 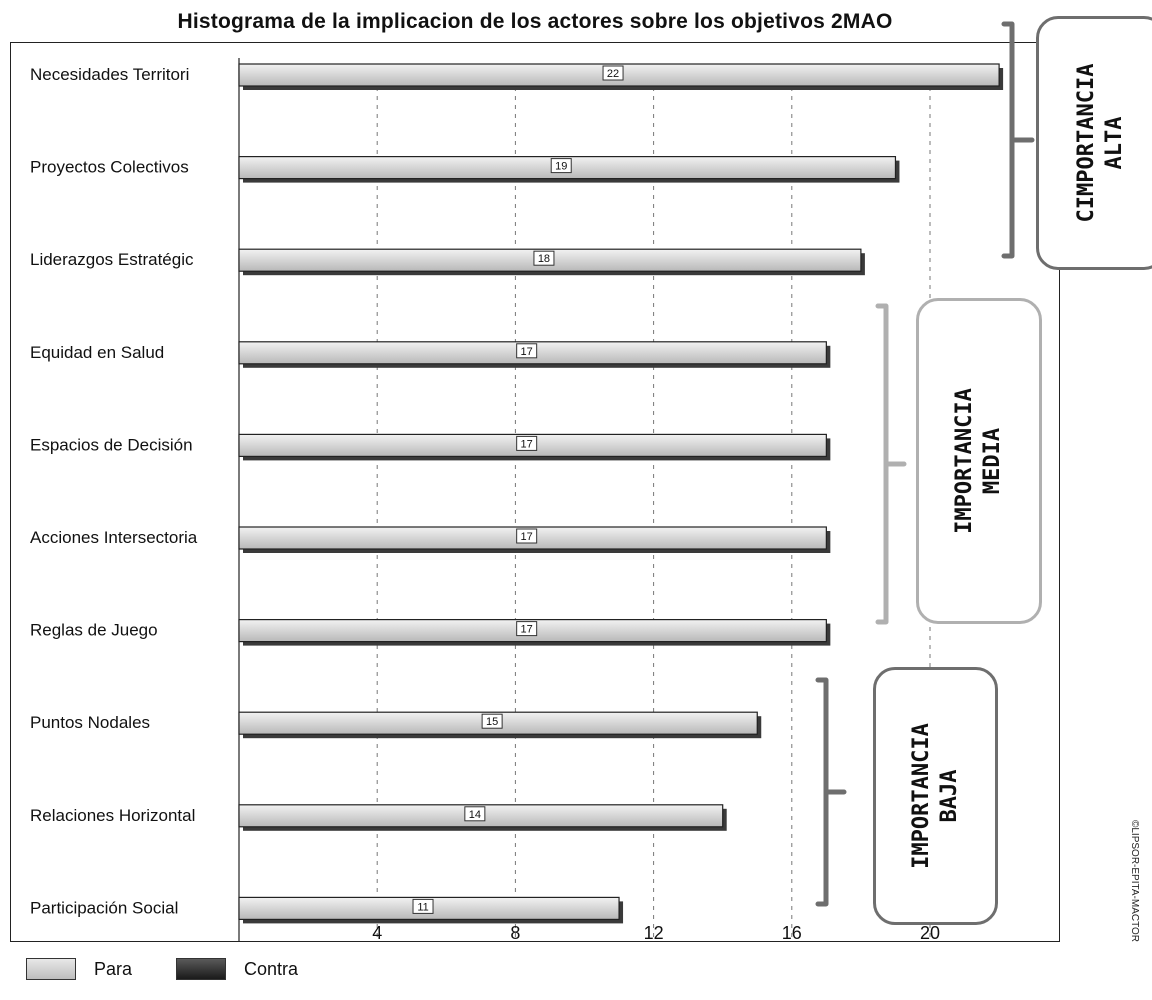 I want to click on category-label: Espacios de Decisión, so click(x=111, y=444).